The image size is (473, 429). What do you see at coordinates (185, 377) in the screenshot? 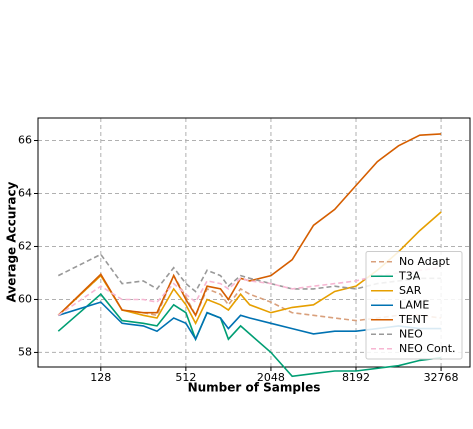
I see `x-tick-label: 512` at bounding box center [185, 377].